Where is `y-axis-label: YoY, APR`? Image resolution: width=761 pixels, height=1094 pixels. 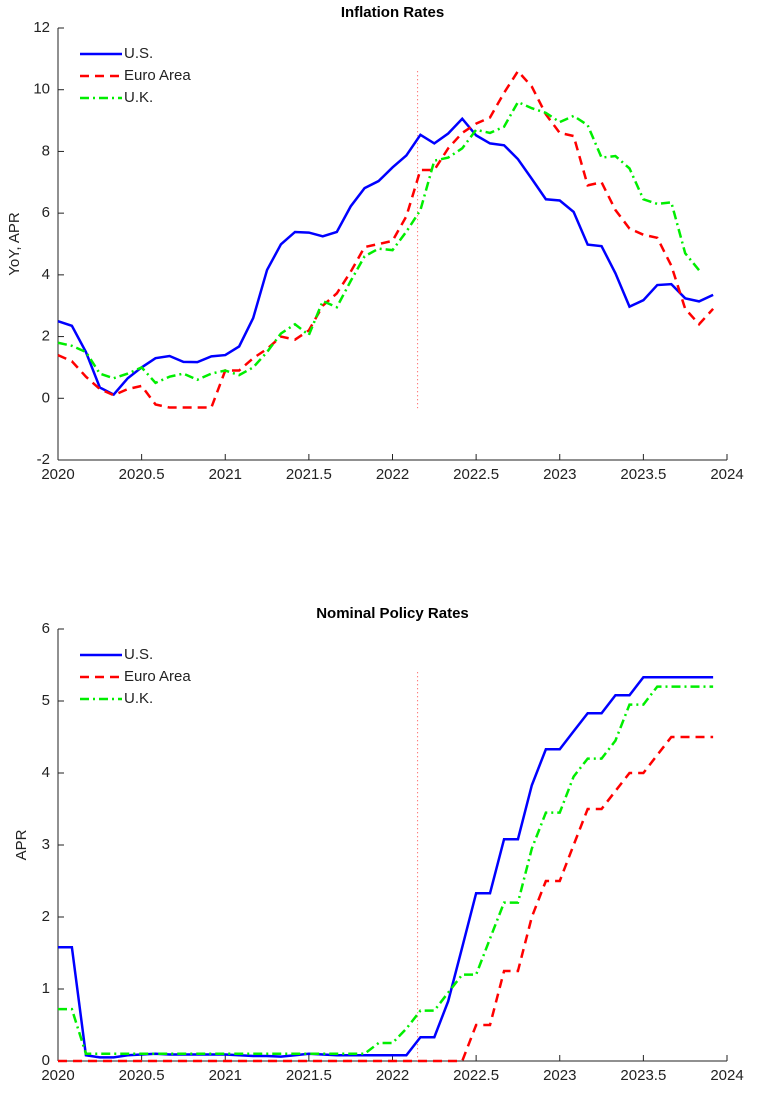
y-axis-label: YoY, APR is located at coordinates (14, 244).